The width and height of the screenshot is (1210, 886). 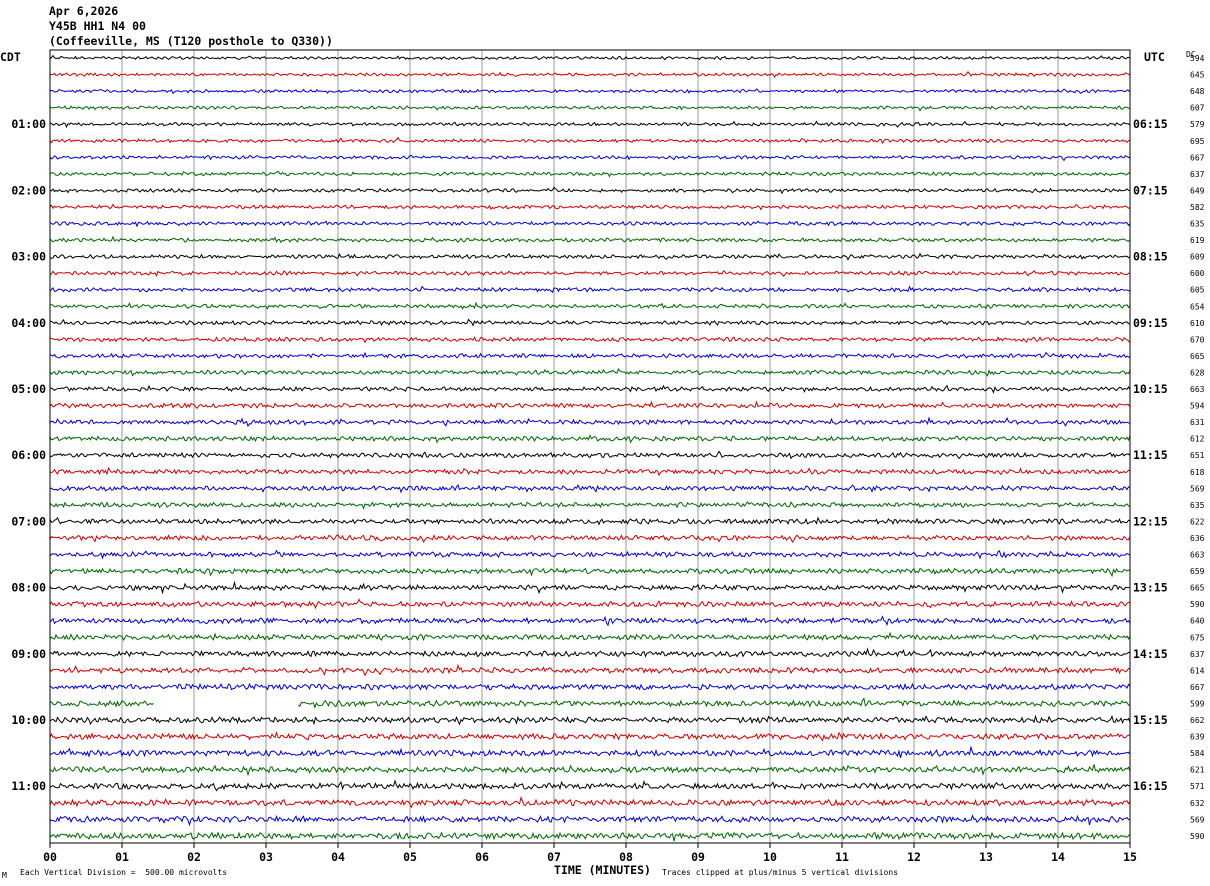 What do you see at coordinates (122, 857) in the screenshot?
I see `x-tick-label-1: 01` at bounding box center [122, 857].